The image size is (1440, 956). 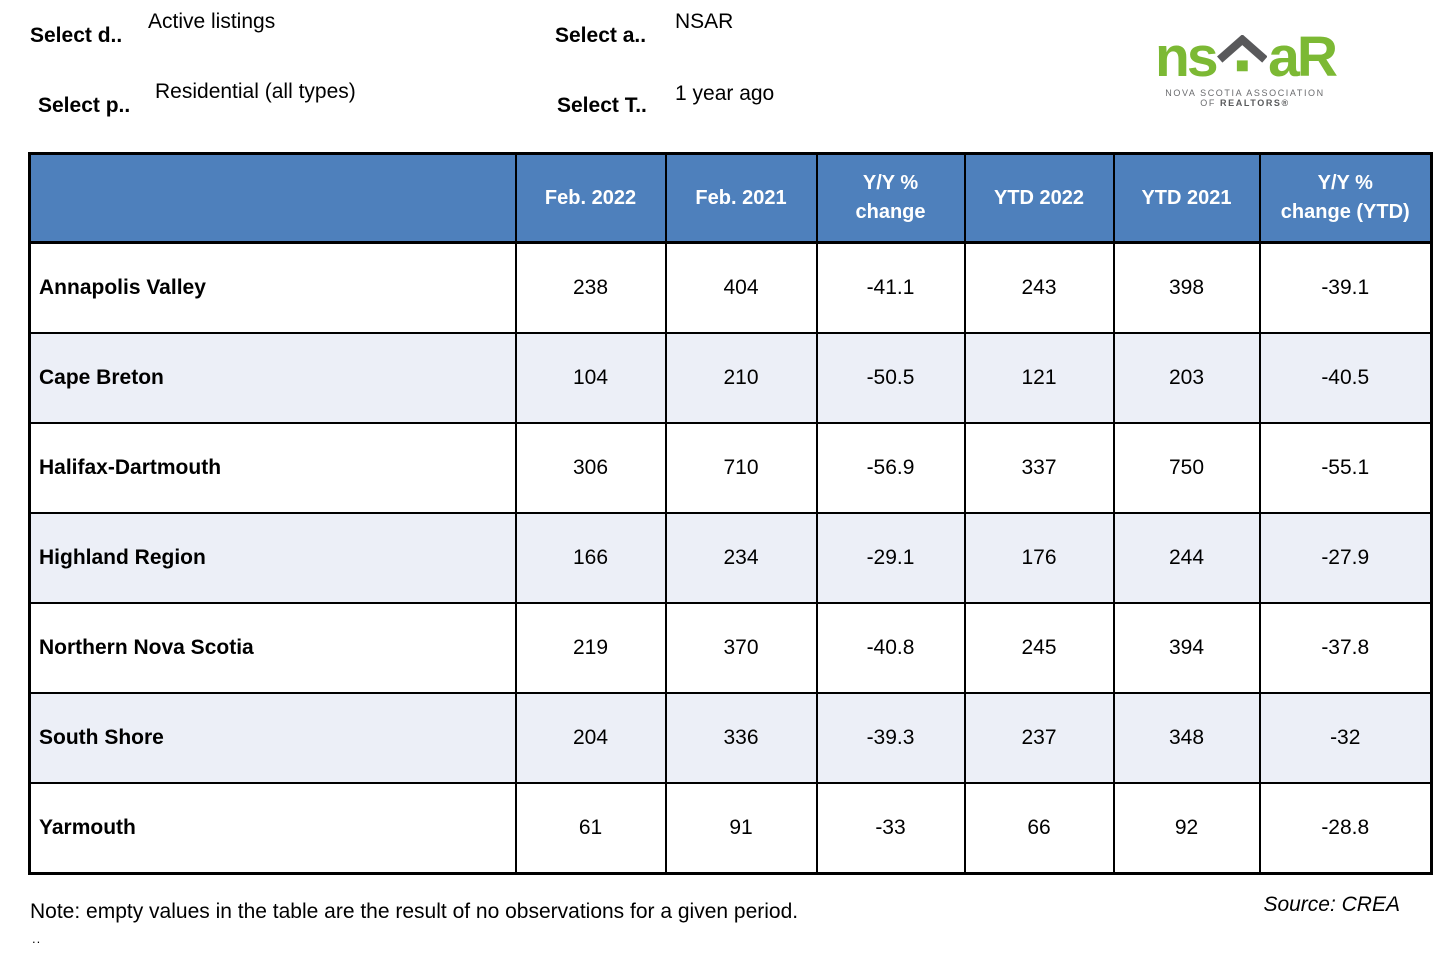 I want to click on value-cell: -55.1, so click(x=1345, y=468).